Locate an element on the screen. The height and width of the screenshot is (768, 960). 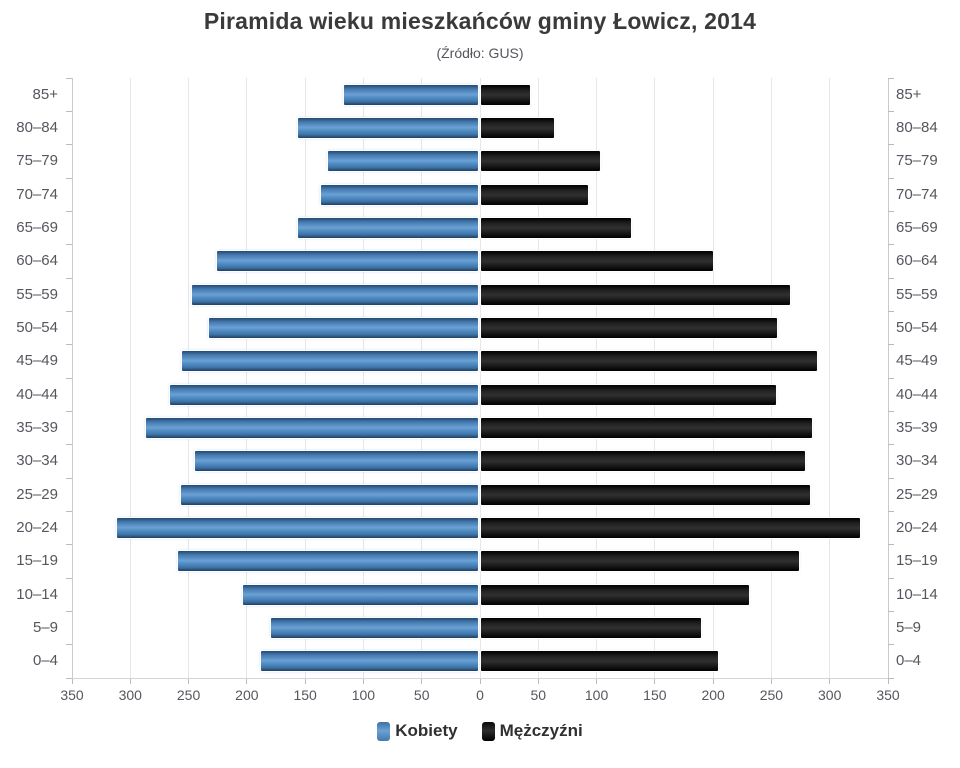
bar-mezczyzni-25–29 is located at coordinates (645, 494).